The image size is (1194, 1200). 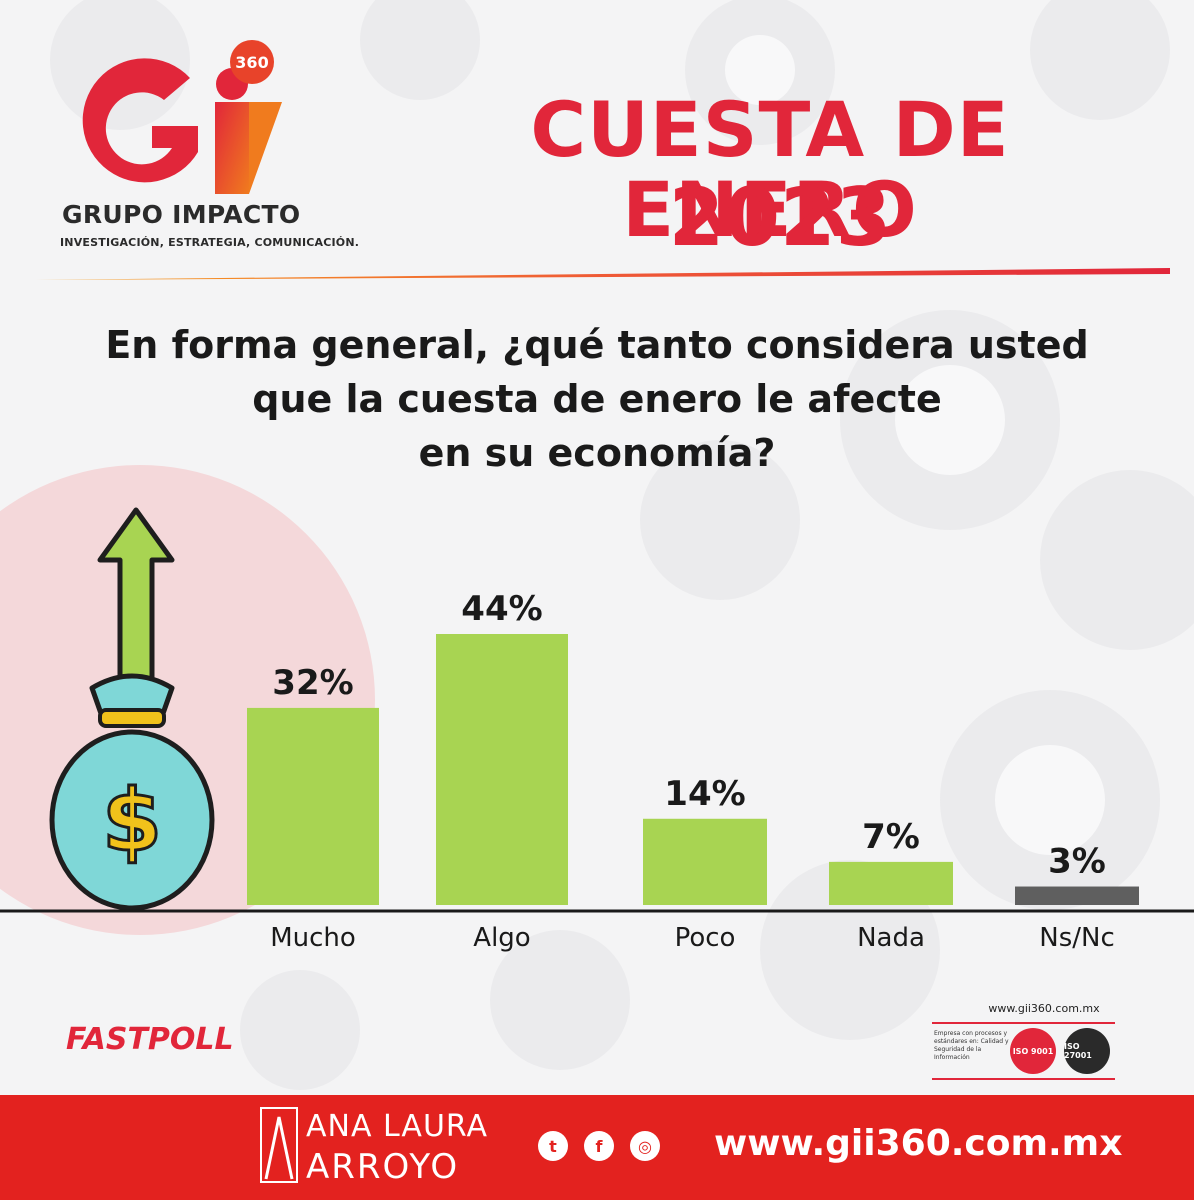 I want to click on bar-value-label: 14%, so click(x=704, y=794).